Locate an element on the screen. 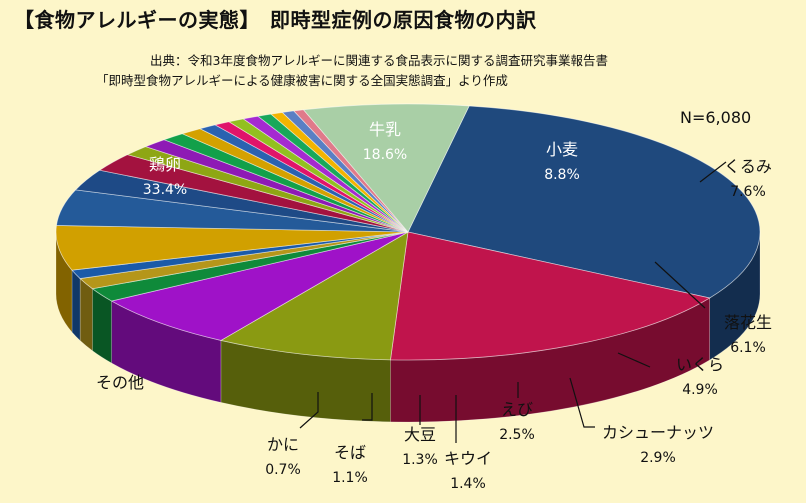  slice-カシューナッツ-leader-line is located at coordinates (582, 402).